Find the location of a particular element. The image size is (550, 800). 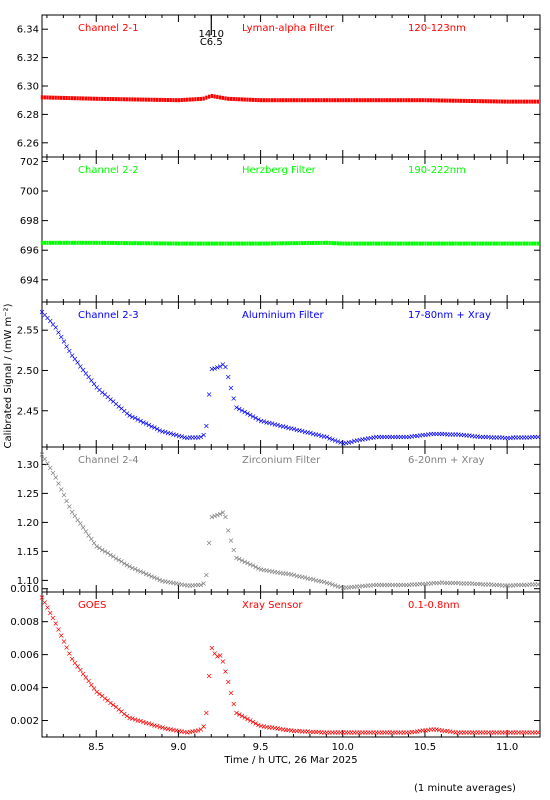

filter-name: Xray Sensor is located at coordinates (272, 605).